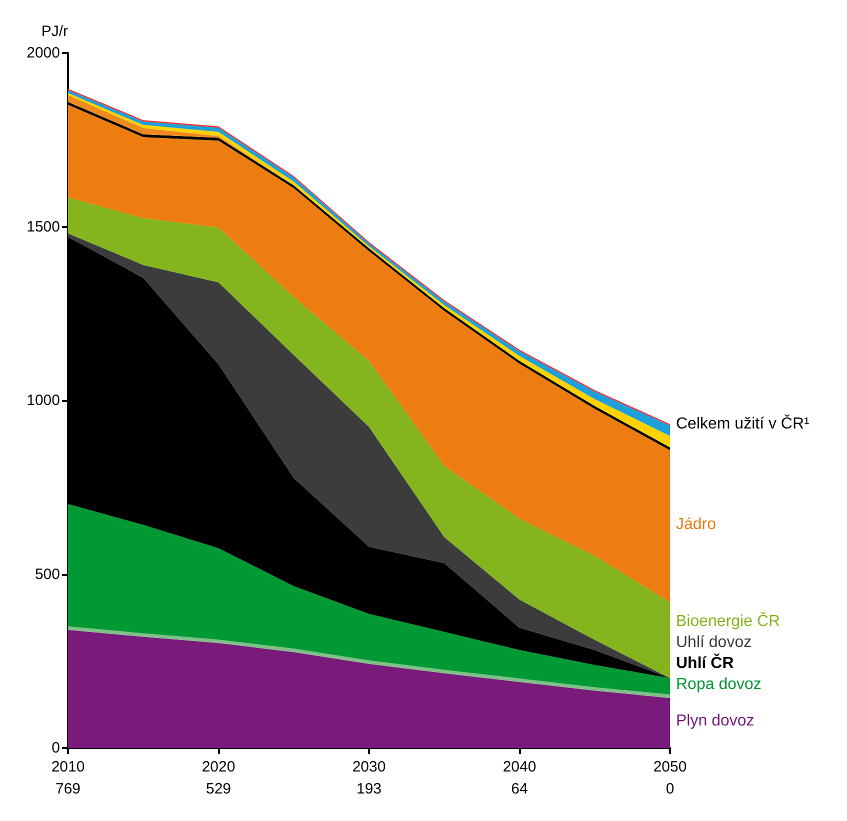 The height and width of the screenshot is (821, 847). I want to click on y-axis-title: PJ/r, so click(54, 31).